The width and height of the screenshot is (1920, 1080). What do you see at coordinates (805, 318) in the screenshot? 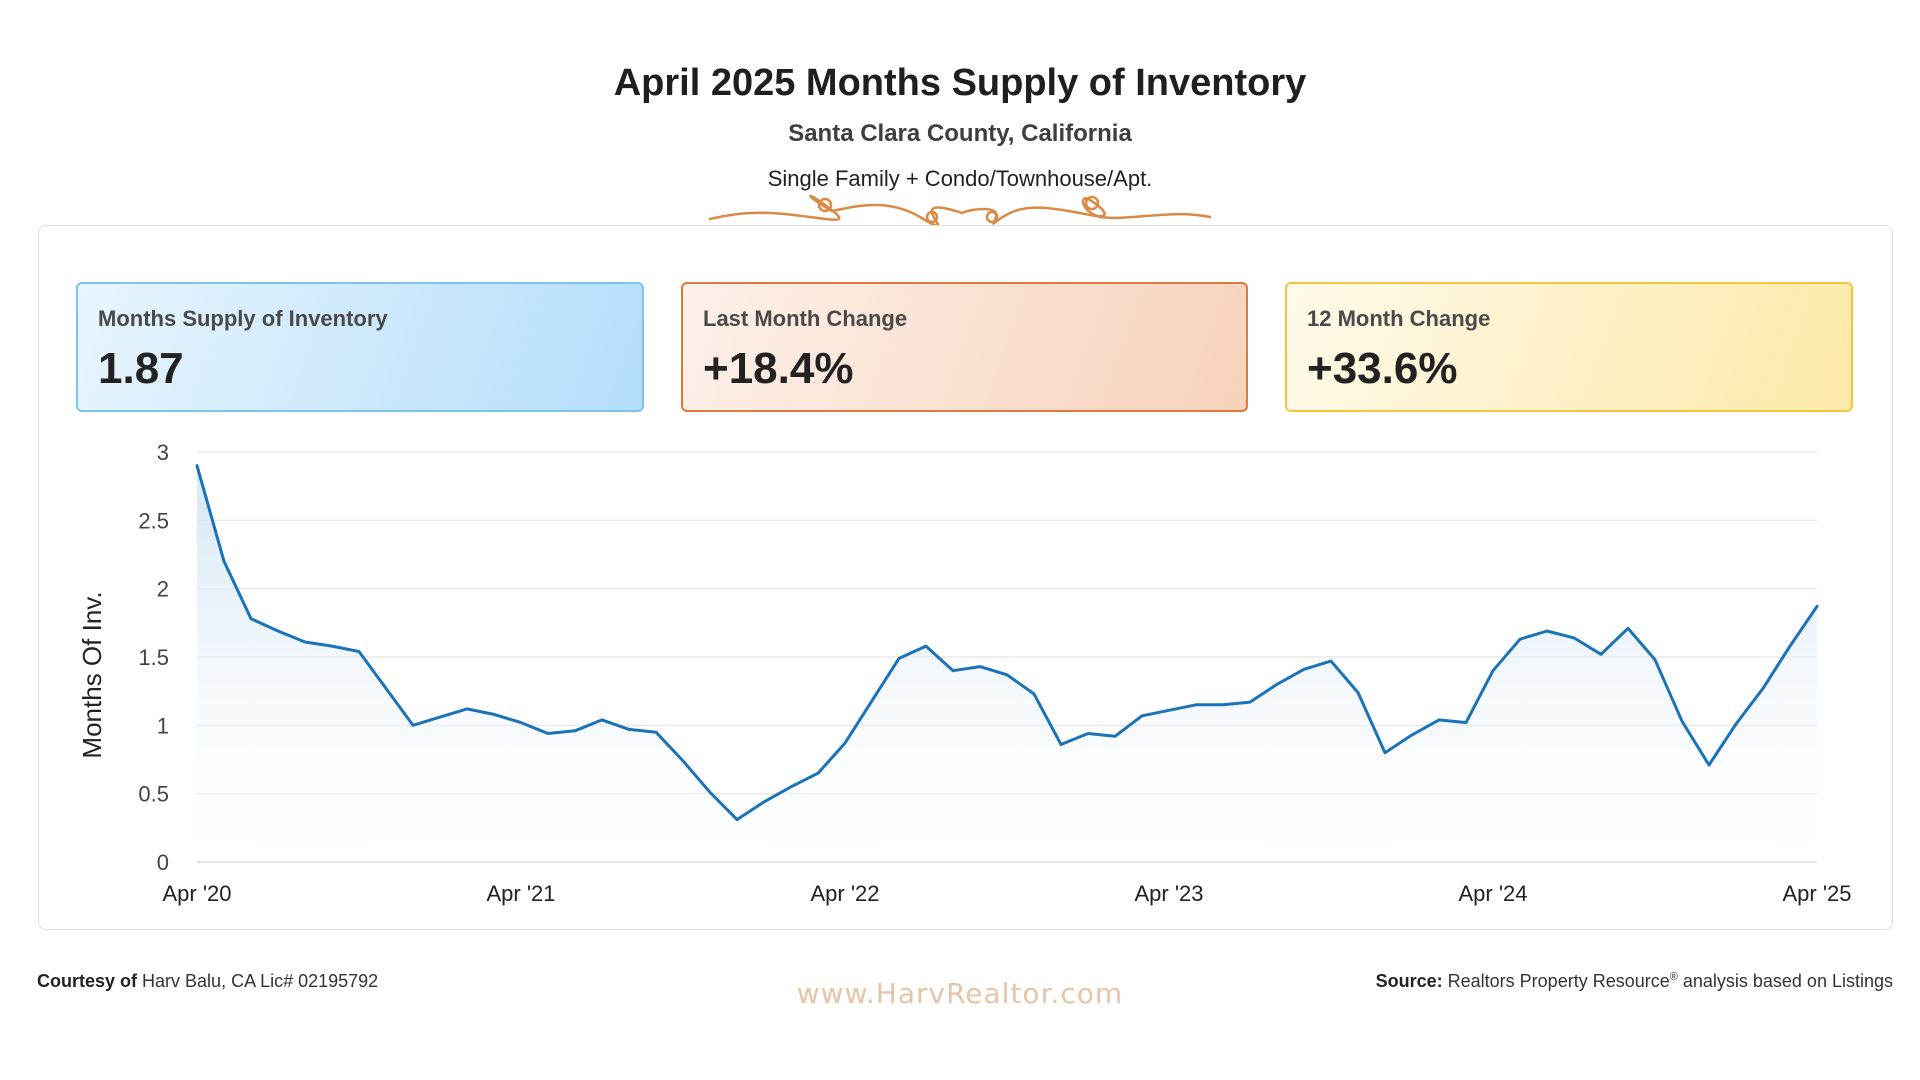
I see `last-month-change-label: Last Month Change` at bounding box center [805, 318].